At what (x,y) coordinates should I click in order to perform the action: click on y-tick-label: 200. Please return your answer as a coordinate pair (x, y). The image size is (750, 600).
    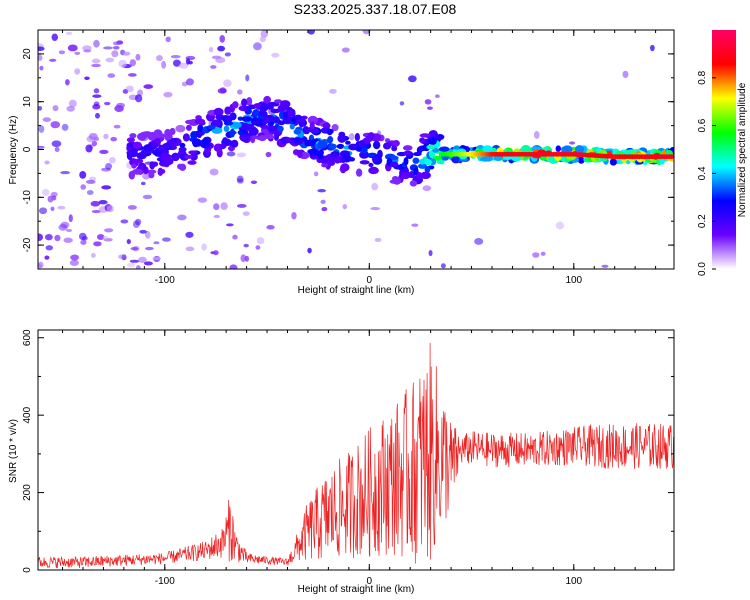
    Looking at the image, I should click on (27, 492).